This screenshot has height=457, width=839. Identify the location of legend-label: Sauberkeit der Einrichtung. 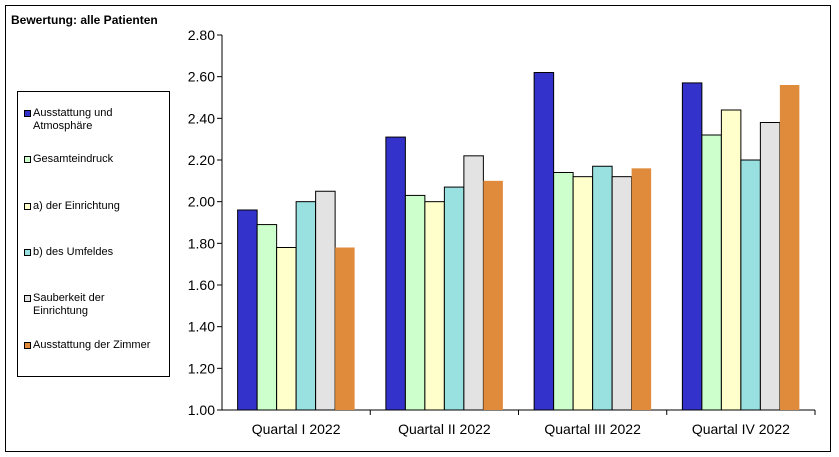
(69, 304).